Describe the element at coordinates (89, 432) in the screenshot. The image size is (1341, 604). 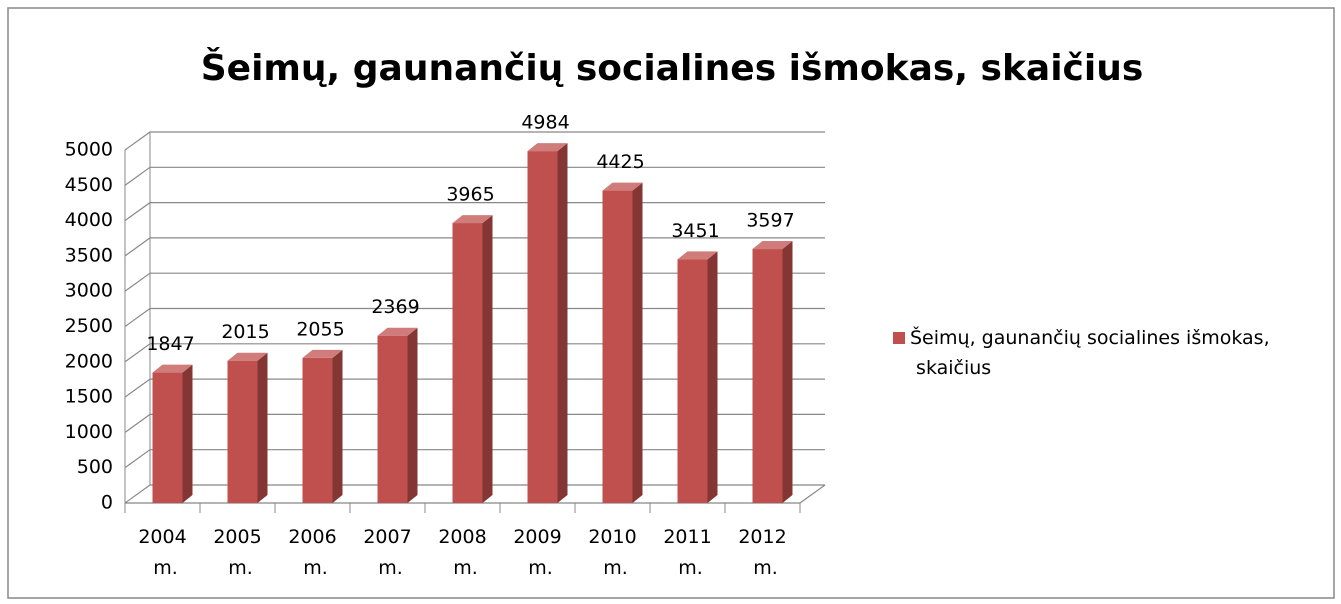
I see `y-tick-label: 1000` at that location.